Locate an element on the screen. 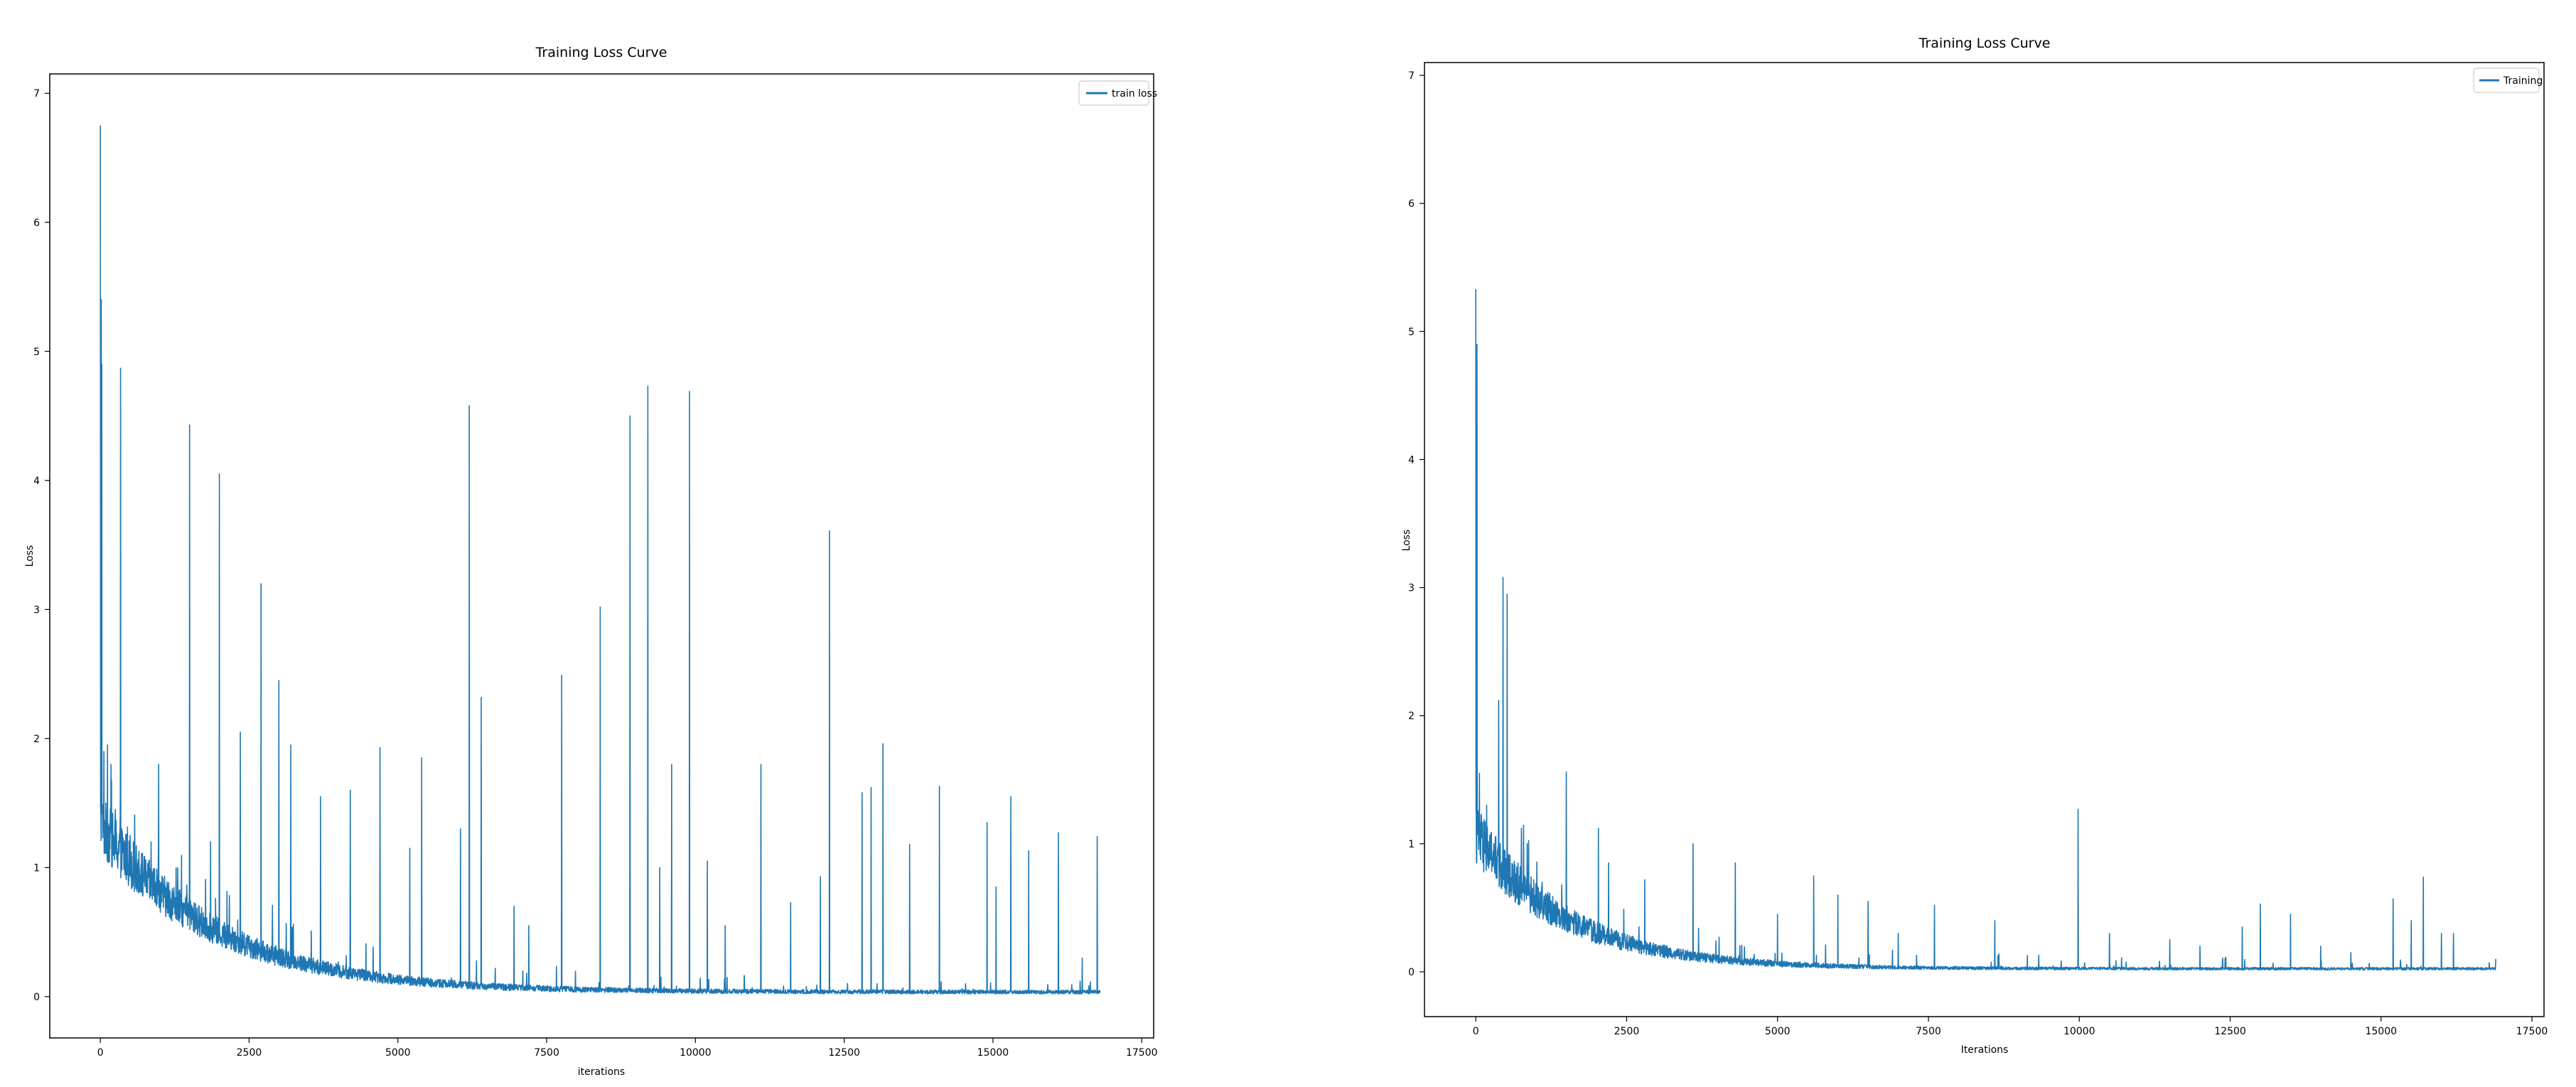 The image size is (2576, 1087). legend-label: train loss is located at coordinates (1134, 94).